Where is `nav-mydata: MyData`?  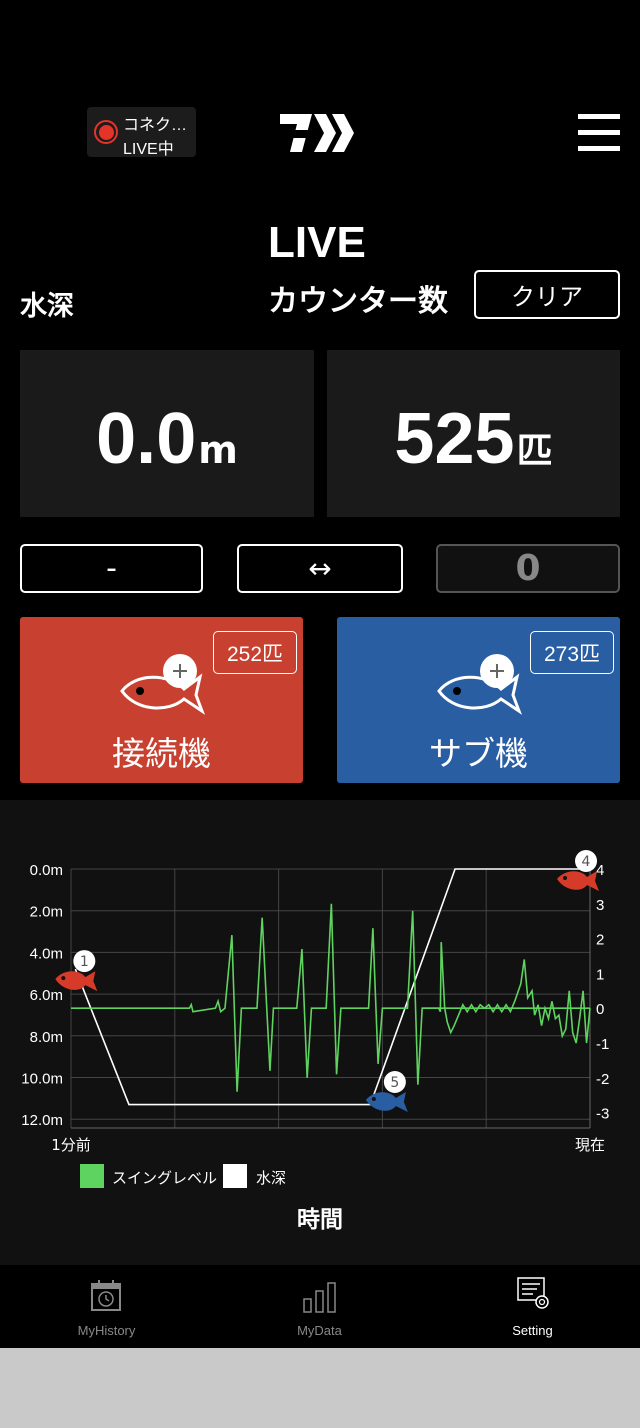 nav-mydata: MyData is located at coordinates (319, 1306).